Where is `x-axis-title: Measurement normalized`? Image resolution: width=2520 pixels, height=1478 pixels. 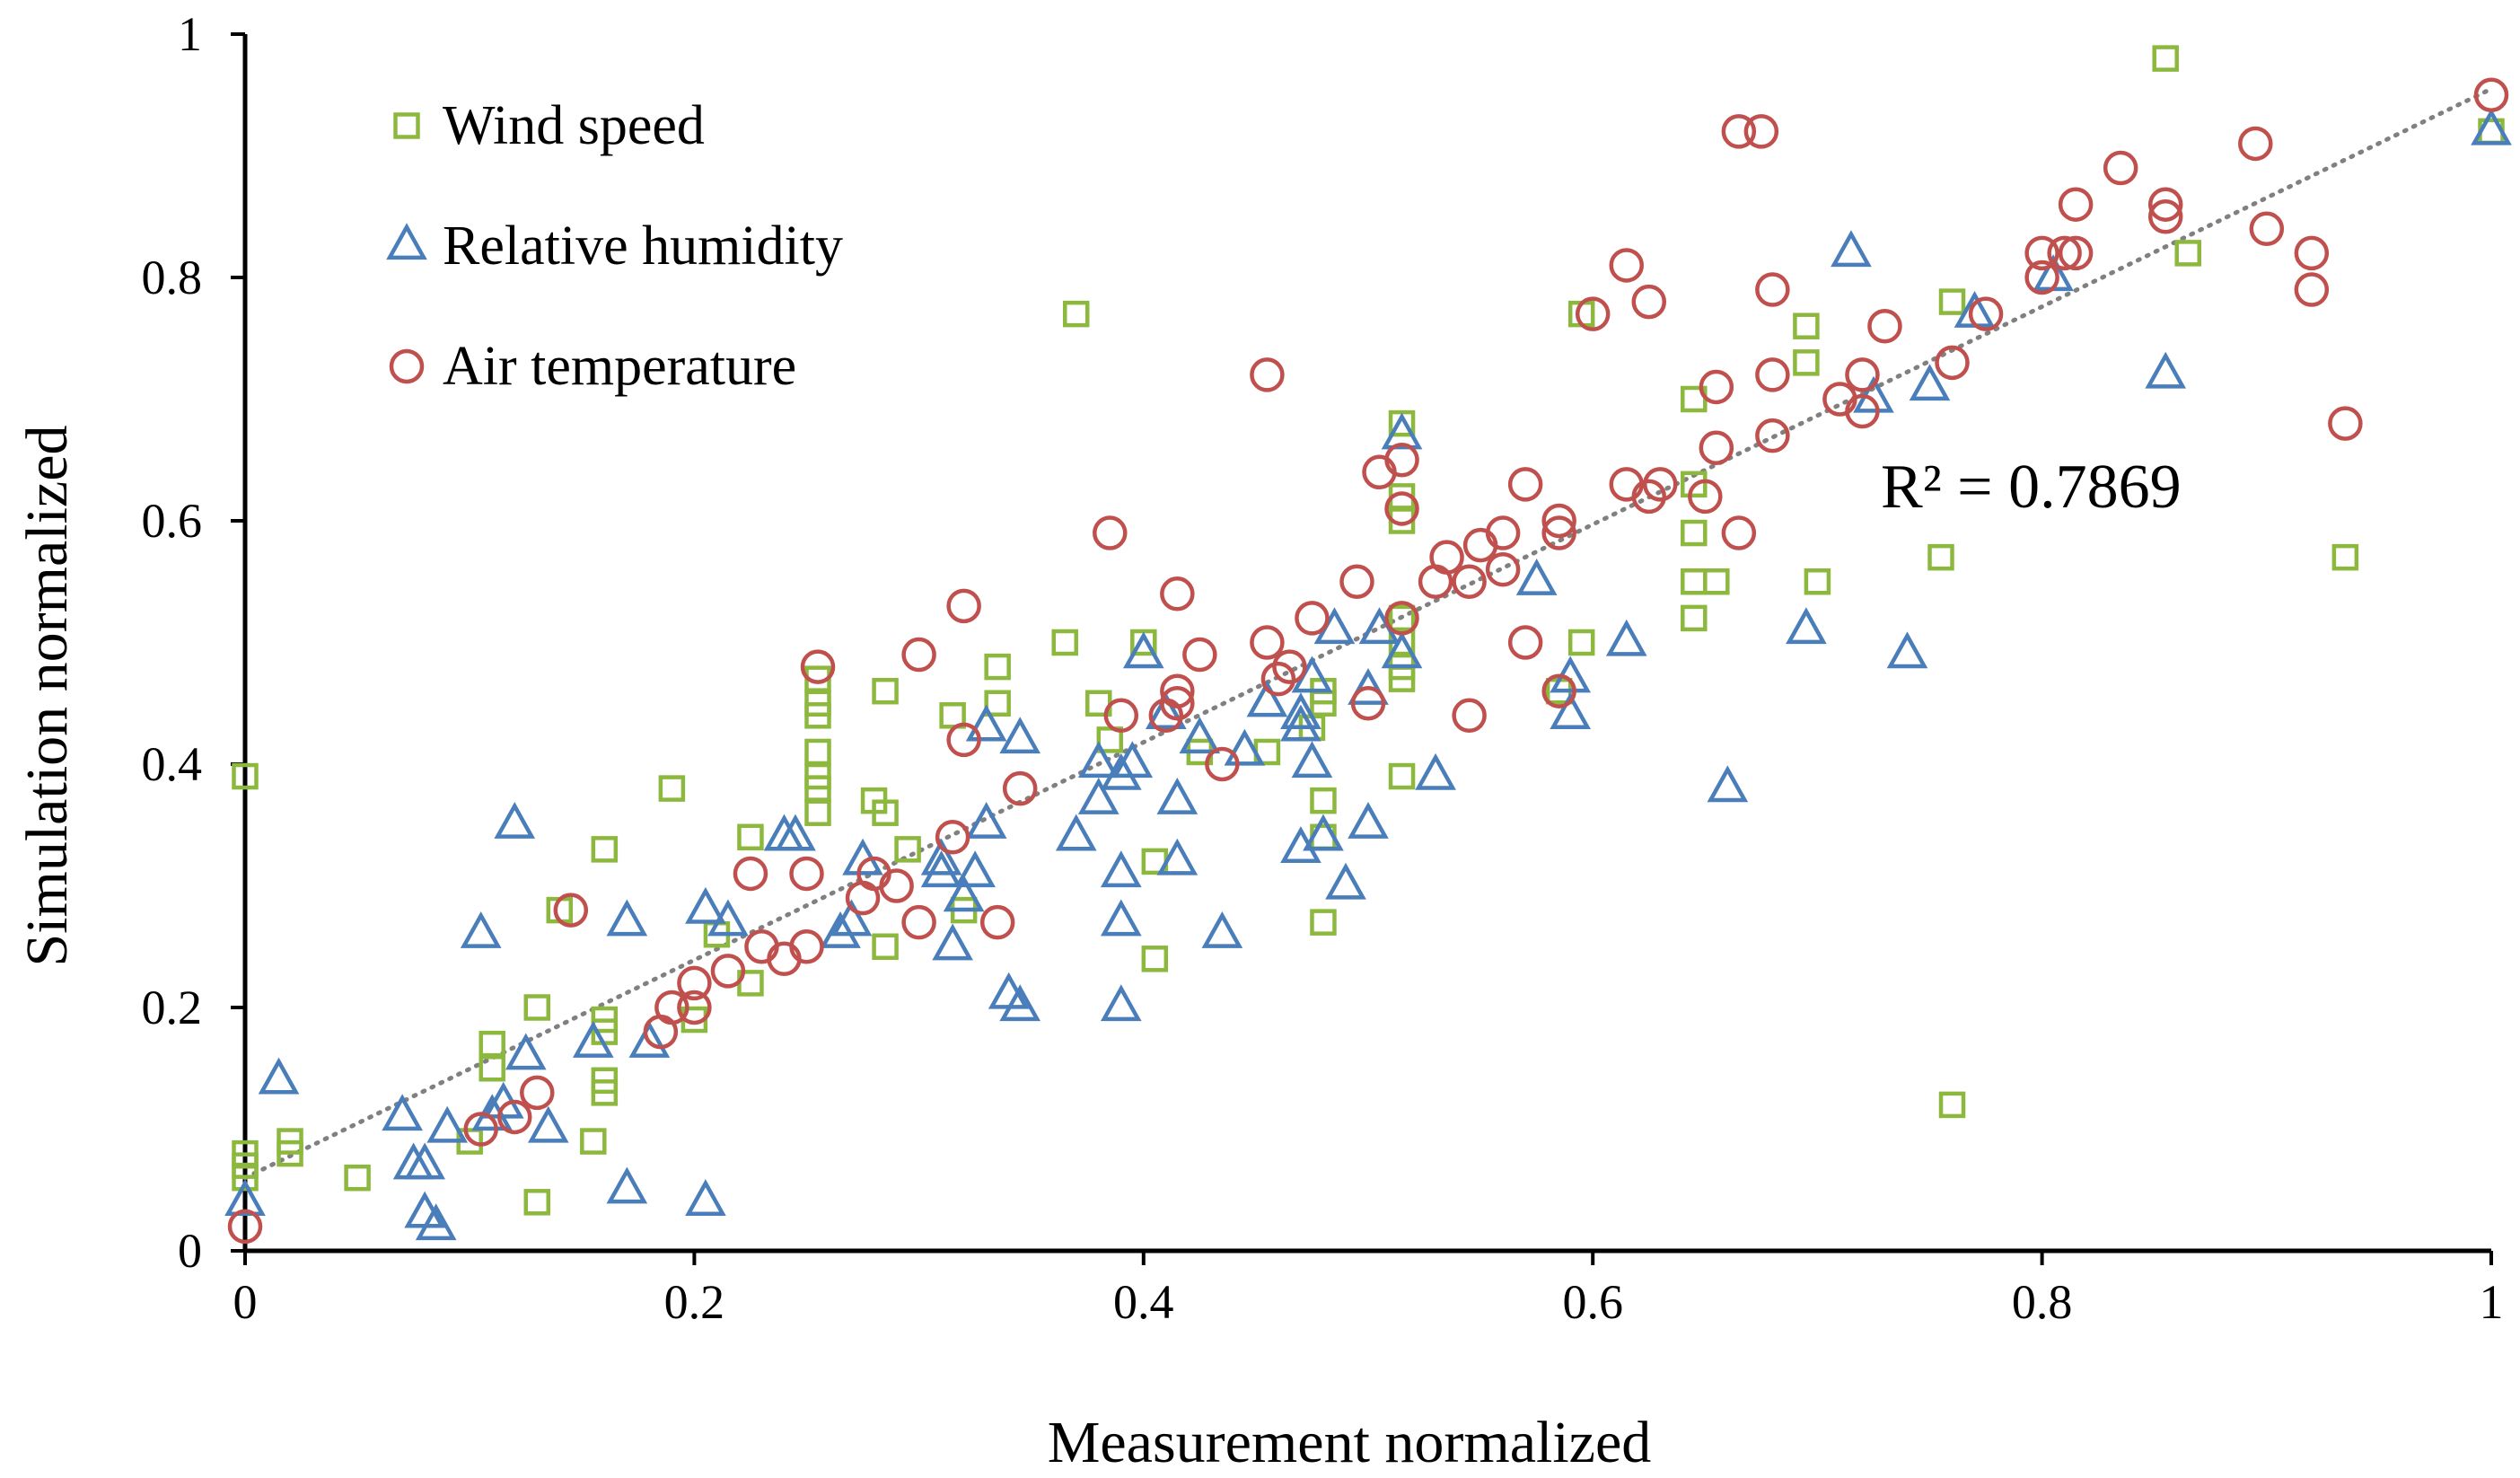 x-axis-title: Measurement normalized is located at coordinates (1350, 1443).